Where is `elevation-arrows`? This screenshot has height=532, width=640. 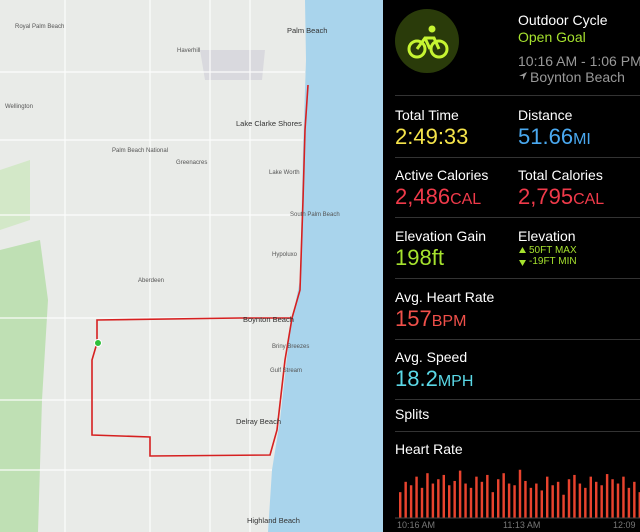 elevation-arrows is located at coordinates (522, 256).